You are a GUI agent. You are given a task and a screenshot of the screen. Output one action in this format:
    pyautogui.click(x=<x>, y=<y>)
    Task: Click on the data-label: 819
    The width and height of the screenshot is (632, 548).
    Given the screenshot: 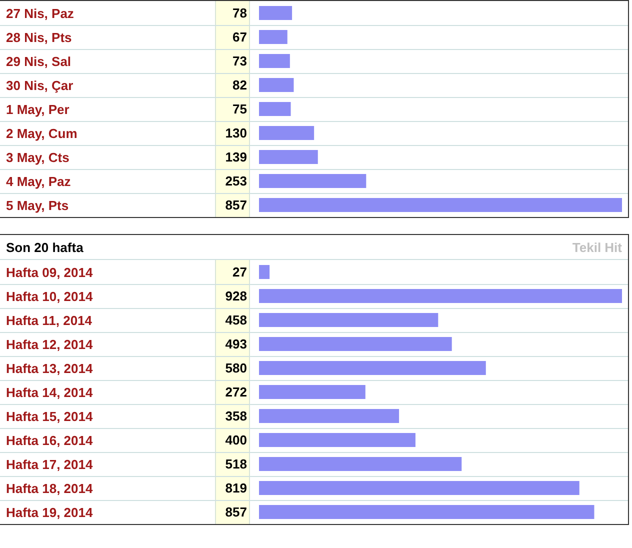 What is the action you would take?
    pyautogui.click(x=236, y=488)
    